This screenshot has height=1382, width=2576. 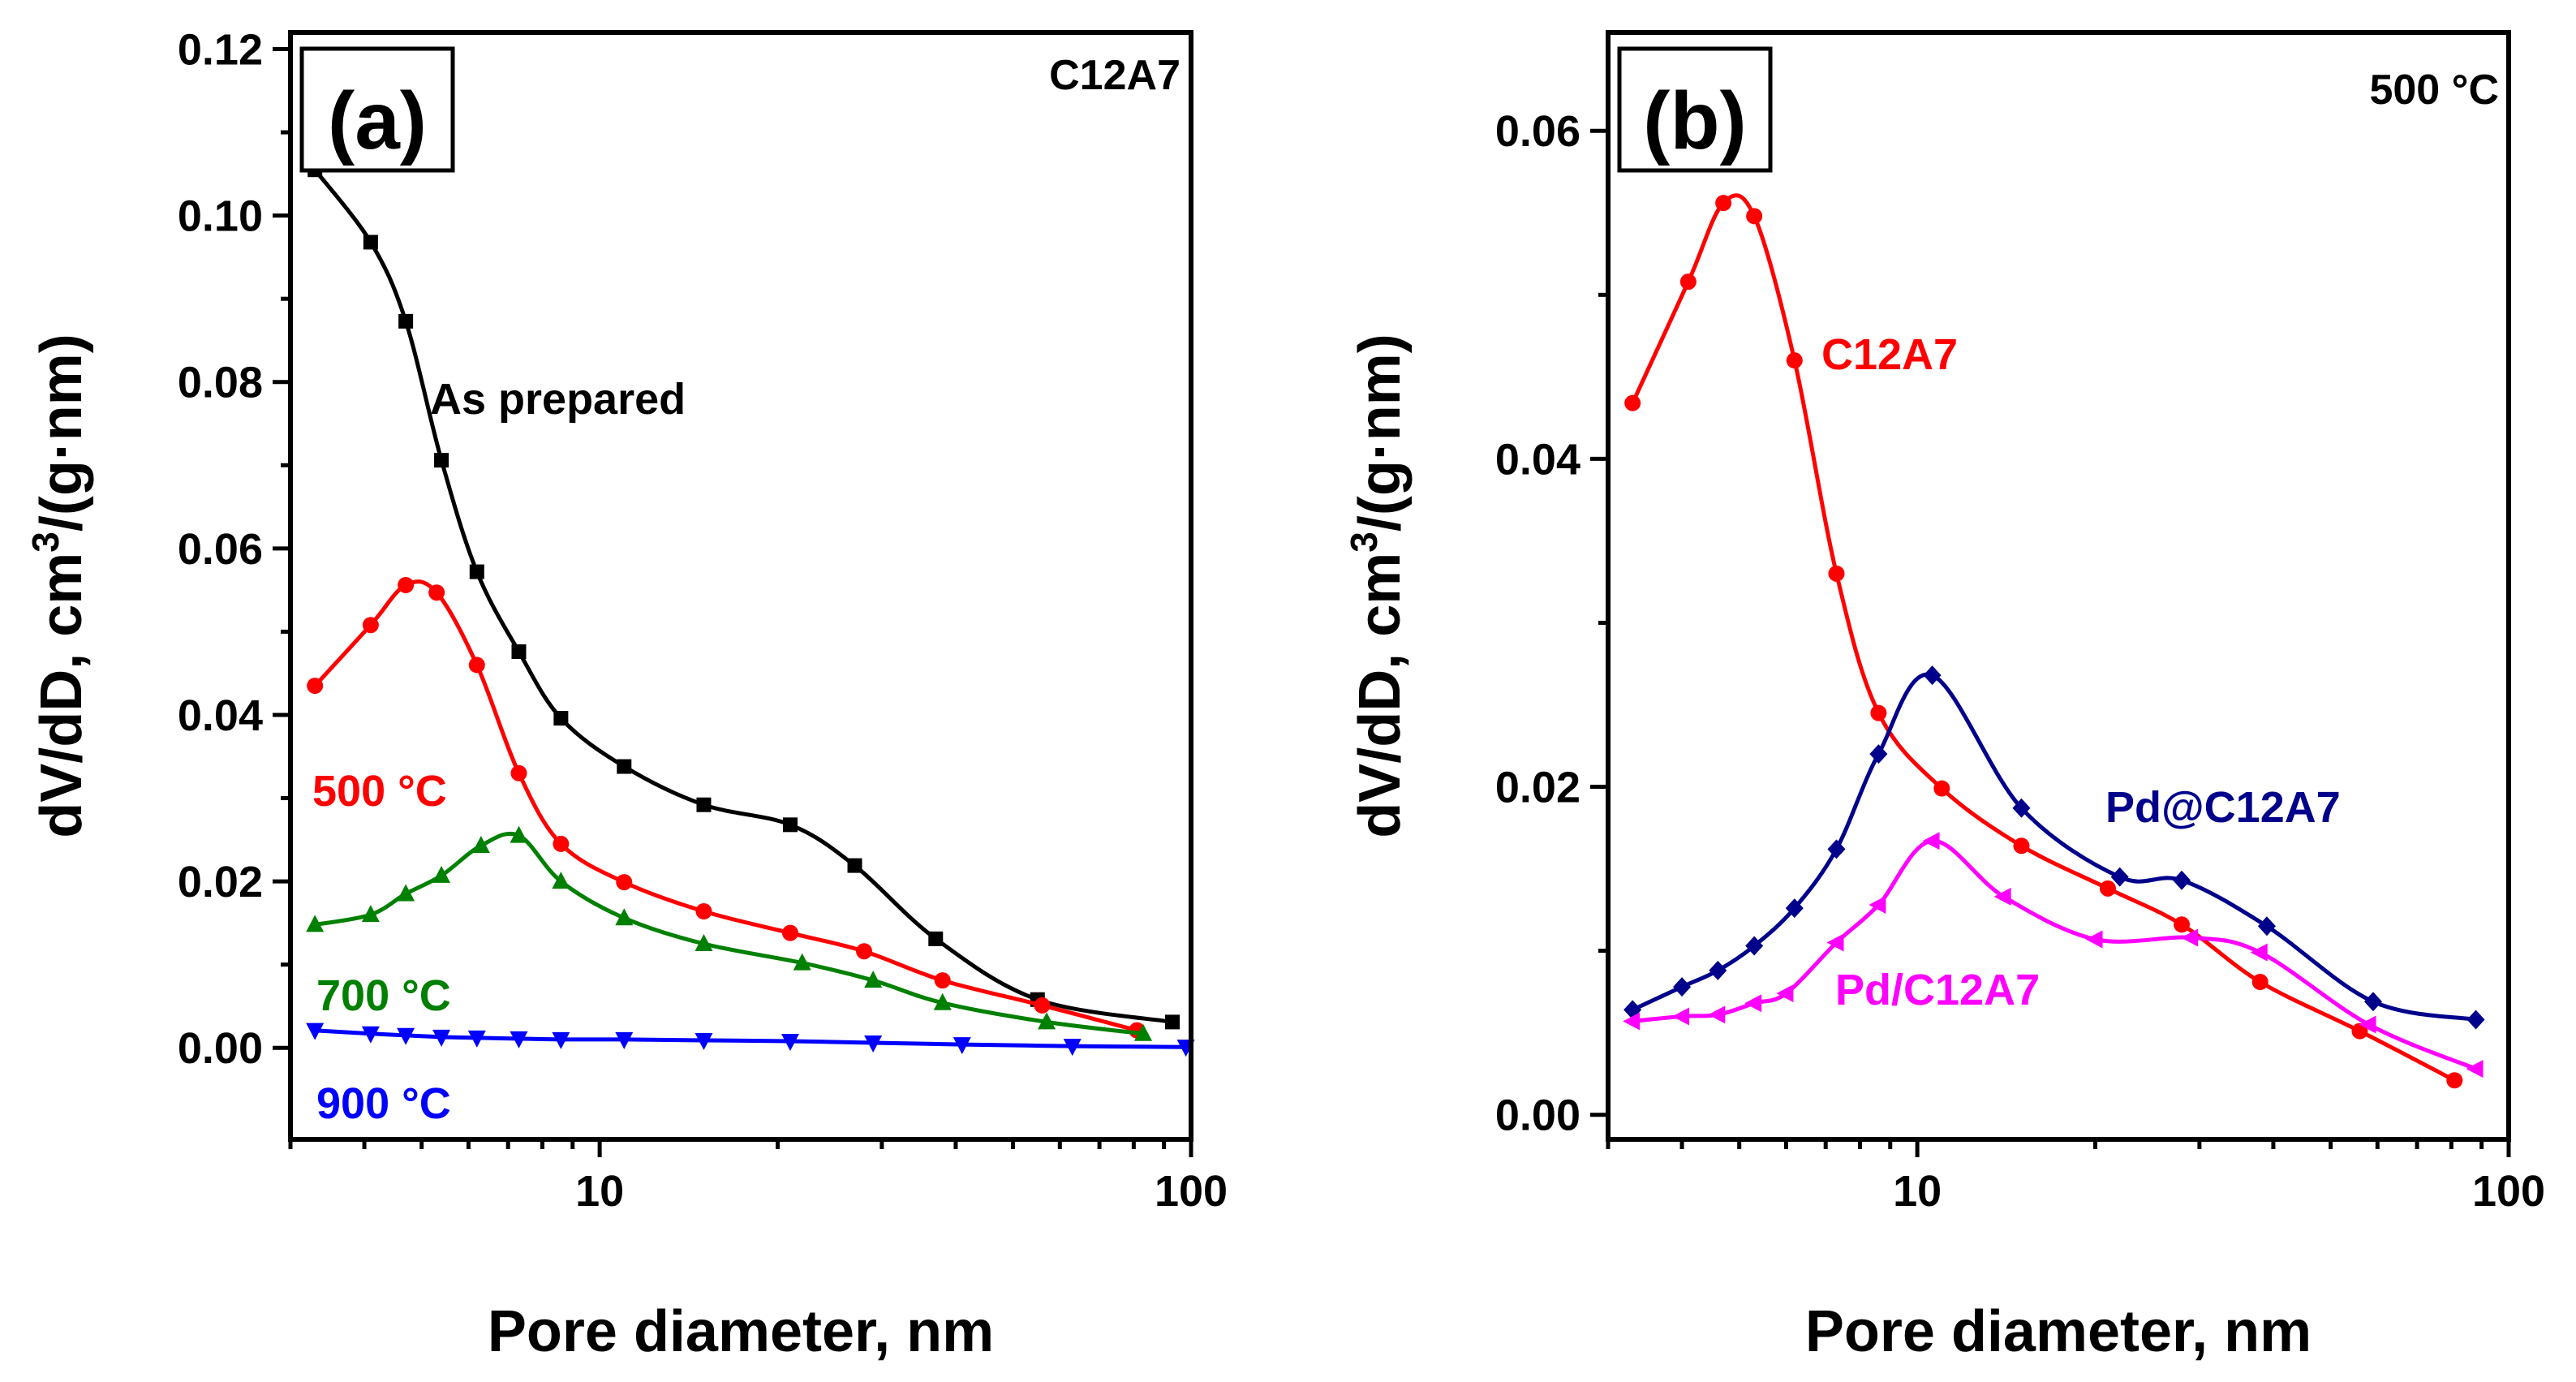 I want to click on panel-b-y-tick-label: 0.00, so click(x=1537, y=1115).